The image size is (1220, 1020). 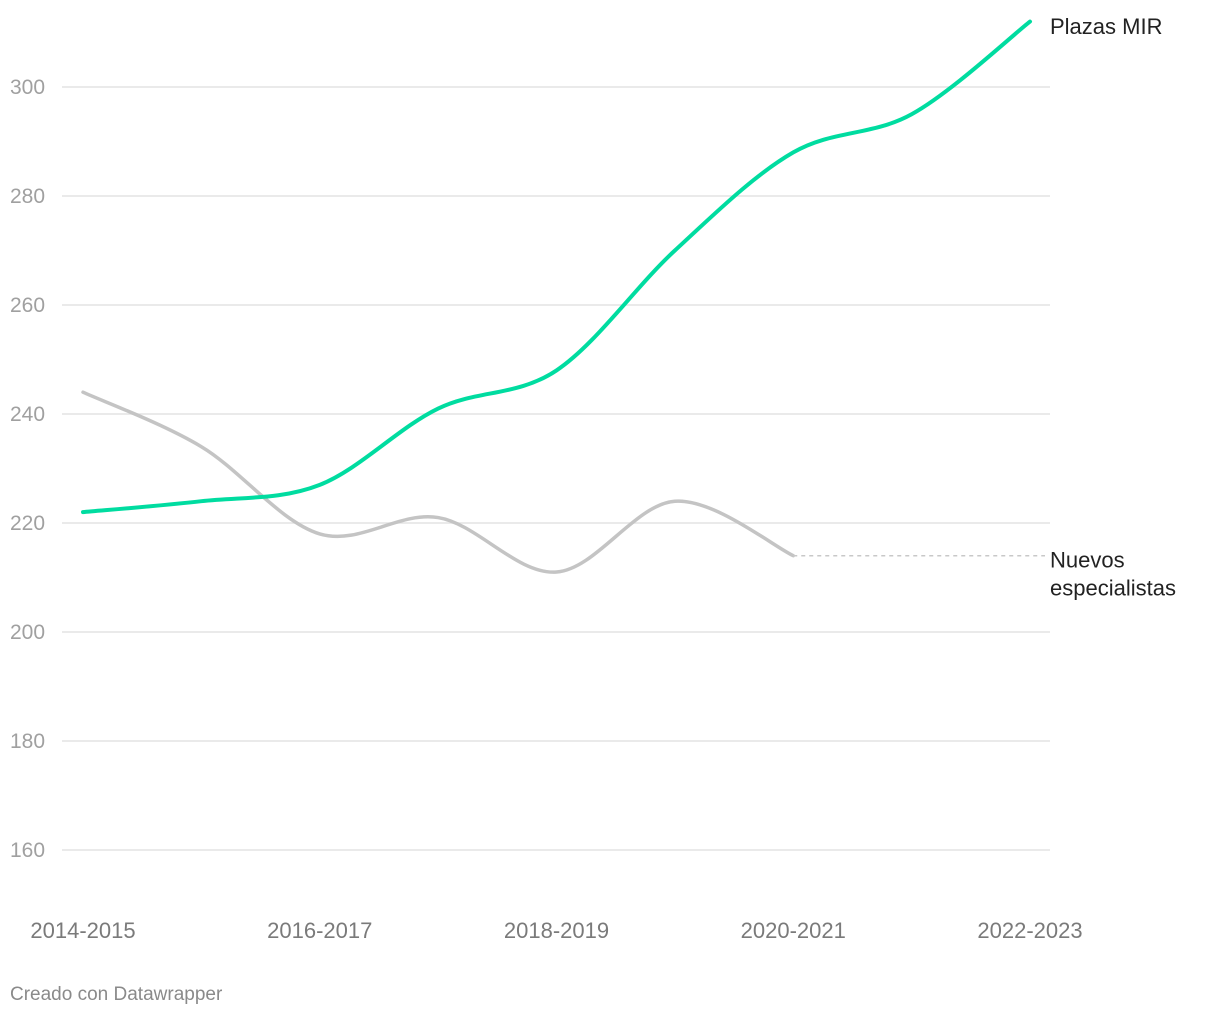 What do you see at coordinates (1113, 588) in the screenshot?
I see `series-label-nuevos-especialistas: especialistas` at bounding box center [1113, 588].